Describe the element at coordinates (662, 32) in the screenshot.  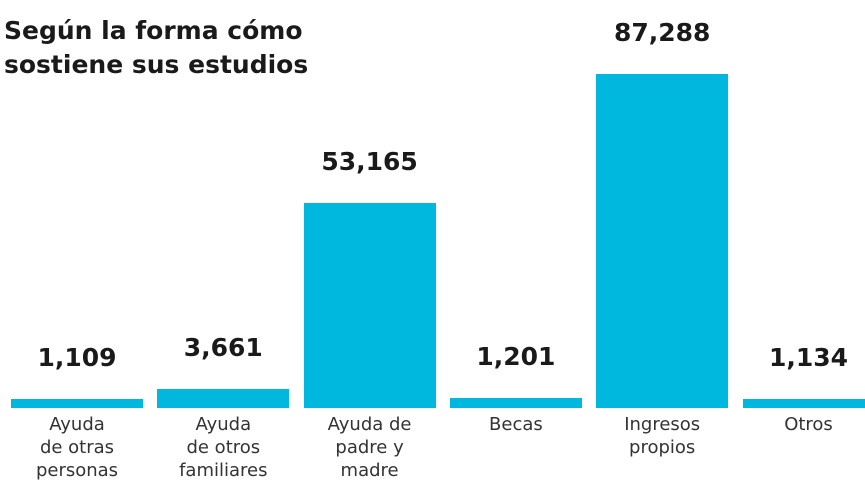
I see `value-label: 87,288` at that location.